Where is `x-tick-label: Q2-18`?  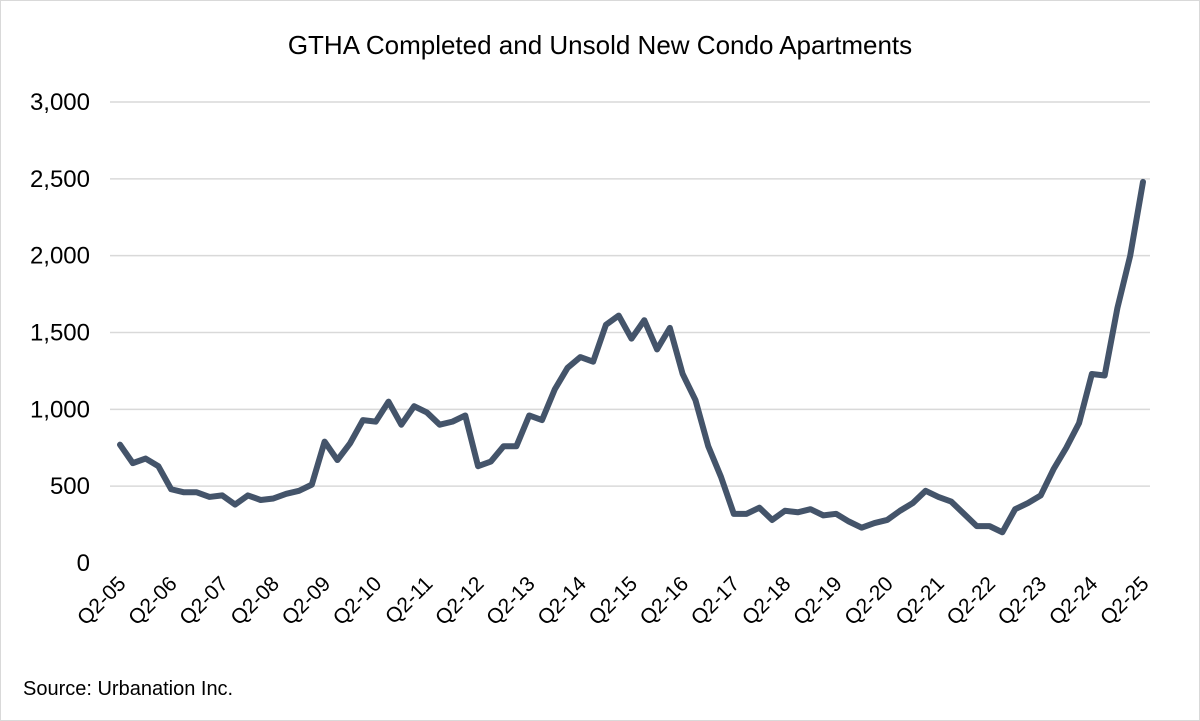
x-tick-label: Q2-18 is located at coordinates (767, 601).